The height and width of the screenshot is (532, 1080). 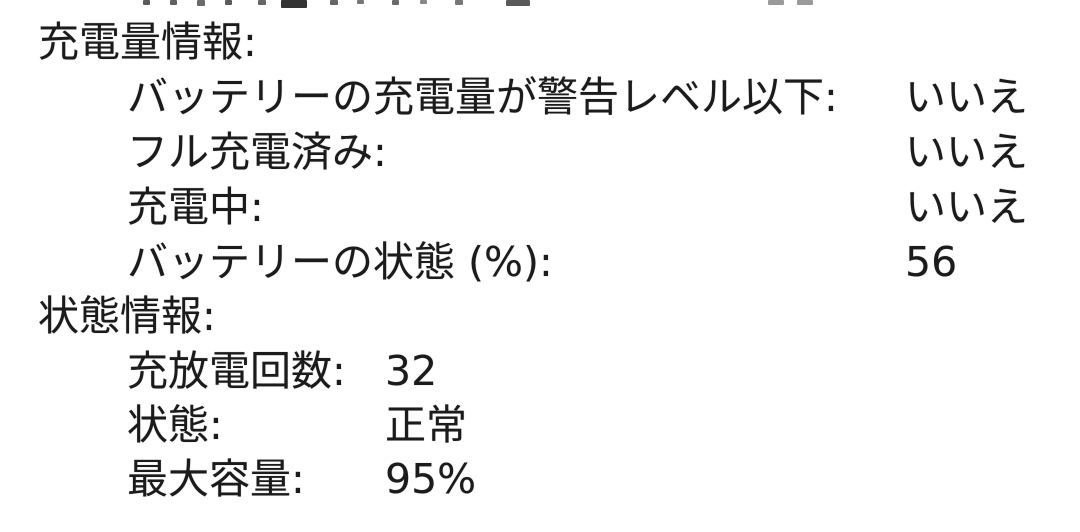 What do you see at coordinates (540, 430) in the screenshot?
I see `row-condition: 状態: 正常` at bounding box center [540, 430].